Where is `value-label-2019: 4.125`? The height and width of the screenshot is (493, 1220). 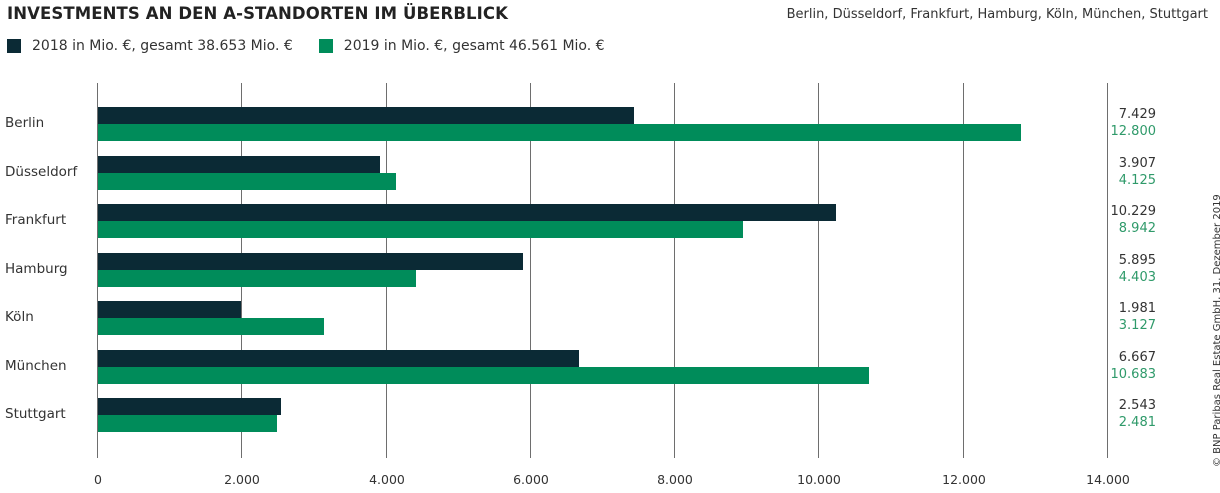 value-label-2019: 4.125 is located at coordinates (1137, 180).